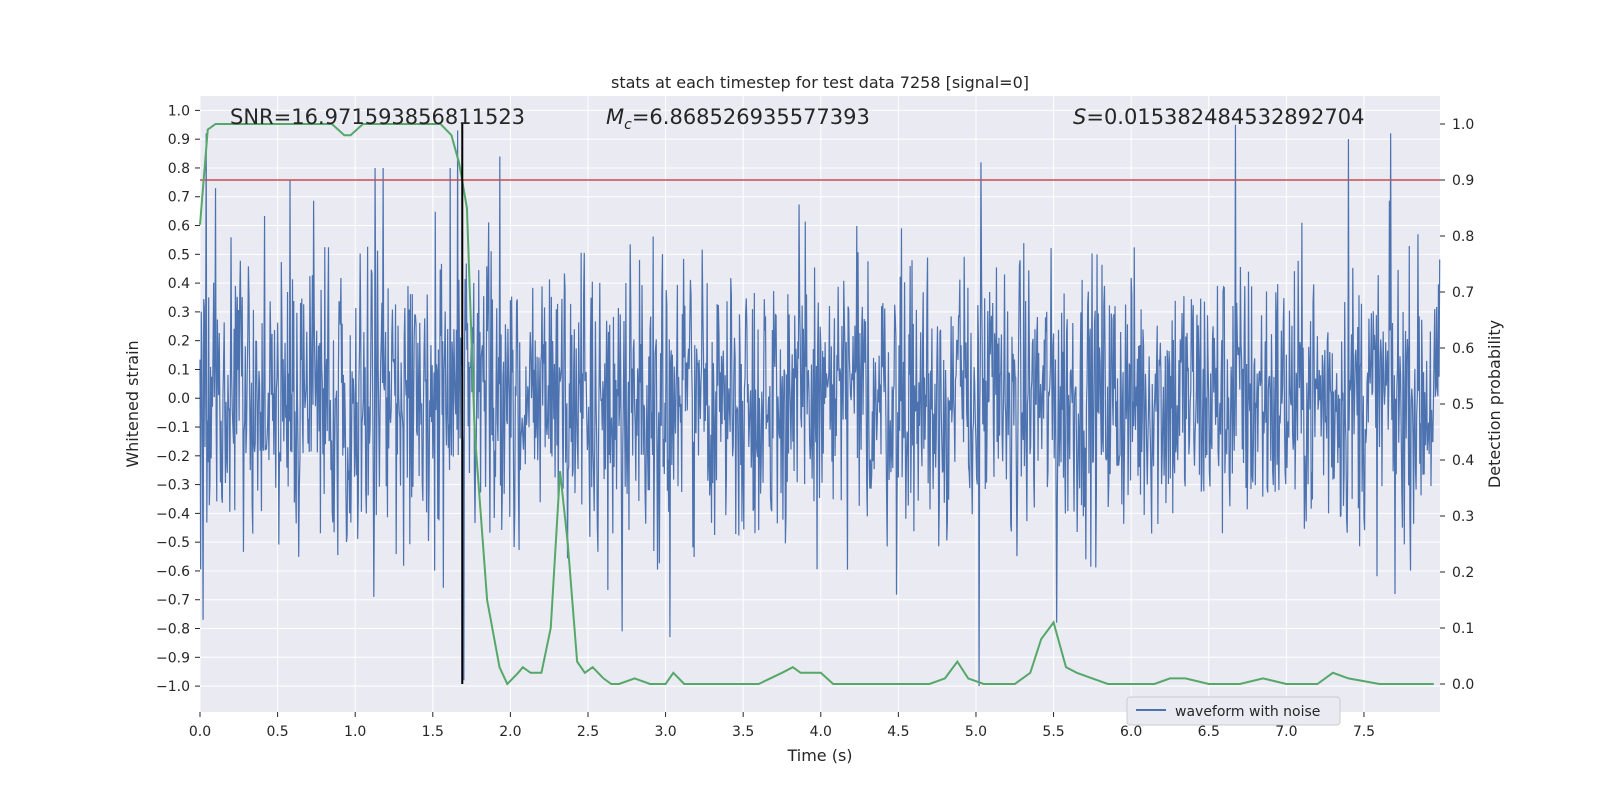 Image resolution: width=1600 pixels, height=800 pixels. Describe the element at coordinates (1247, 712) in the screenshot. I see `legend-label-waveform: waveform with noise` at that location.